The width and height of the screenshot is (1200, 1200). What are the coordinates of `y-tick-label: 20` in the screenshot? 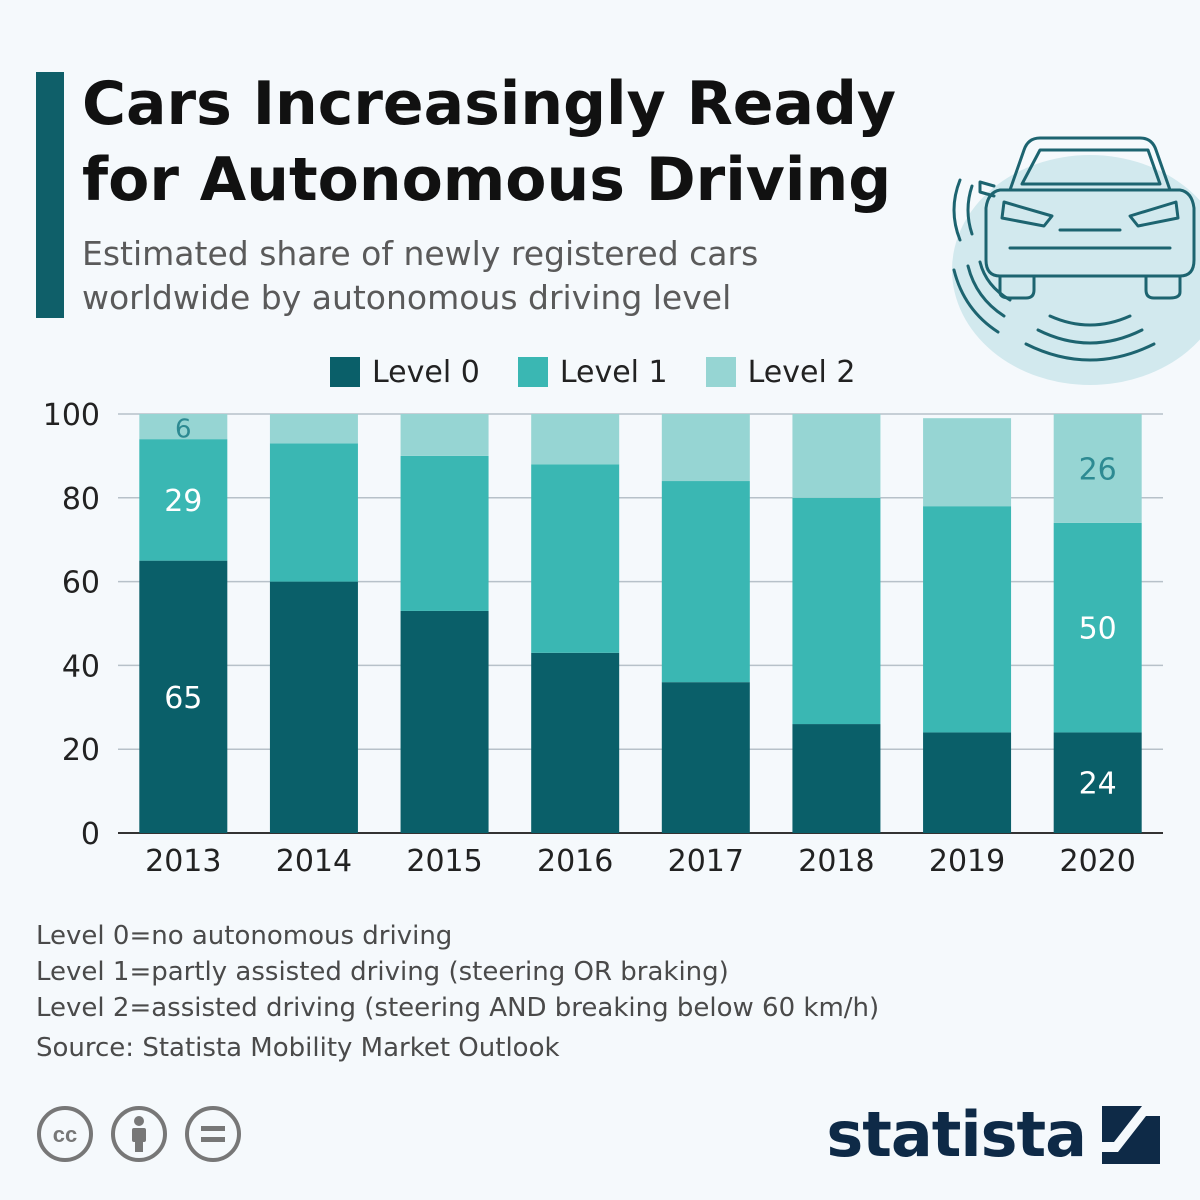 It's located at (81, 750).